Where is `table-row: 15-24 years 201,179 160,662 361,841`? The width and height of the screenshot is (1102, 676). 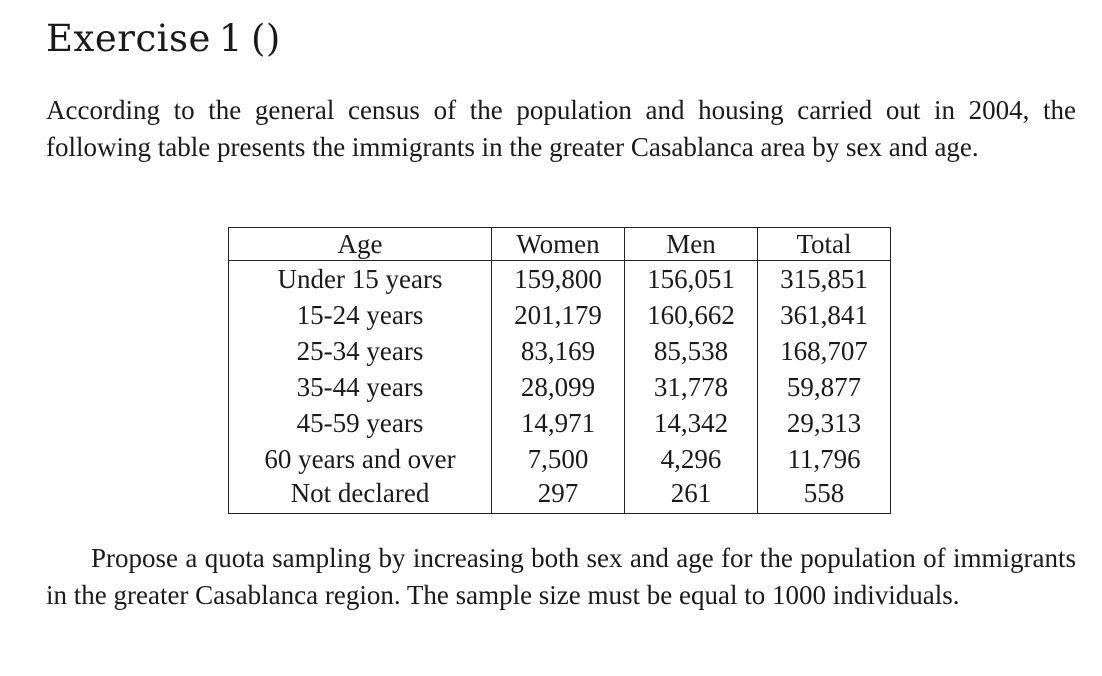 table-row: 15-24 years 201,179 160,662 361,841 is located at coordinates (560, 315).